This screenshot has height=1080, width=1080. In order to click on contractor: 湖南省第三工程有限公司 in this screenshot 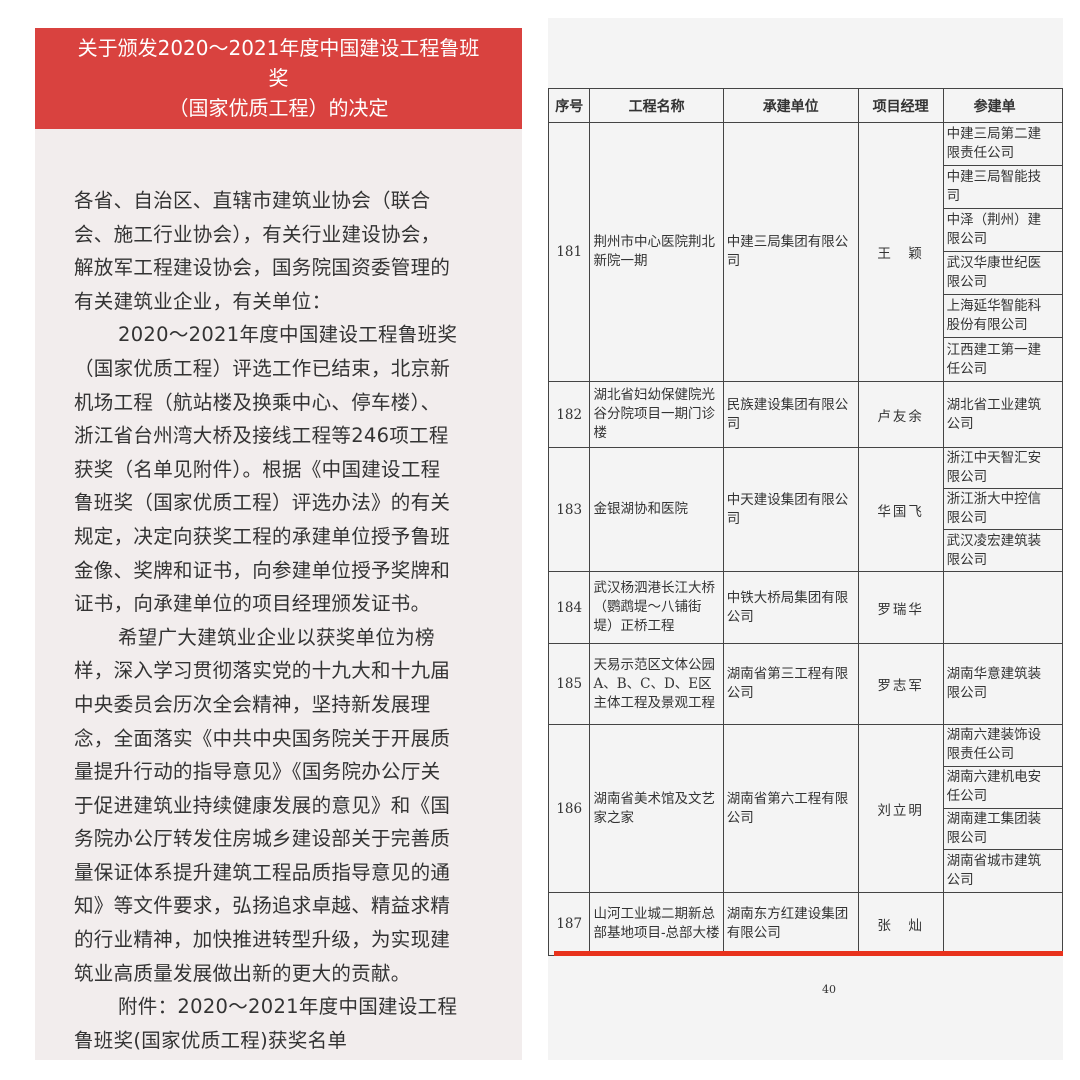, I will do `click(790, 684)`.